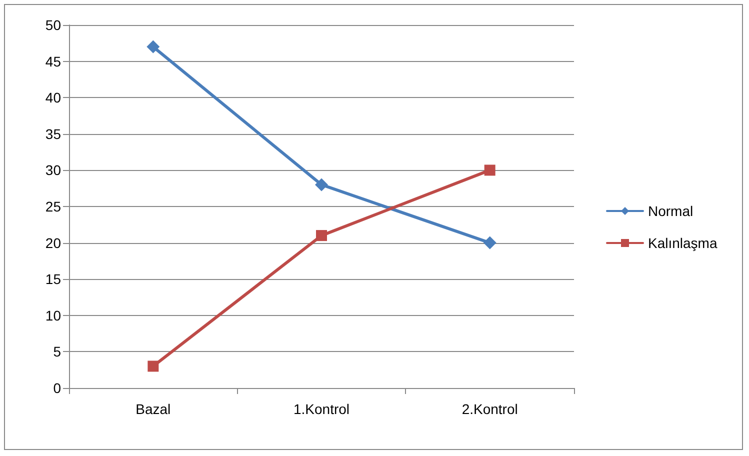 The width and height of the screenshot is (749, 456). I want to click on y-tick-label: 35, so click(53, 134).